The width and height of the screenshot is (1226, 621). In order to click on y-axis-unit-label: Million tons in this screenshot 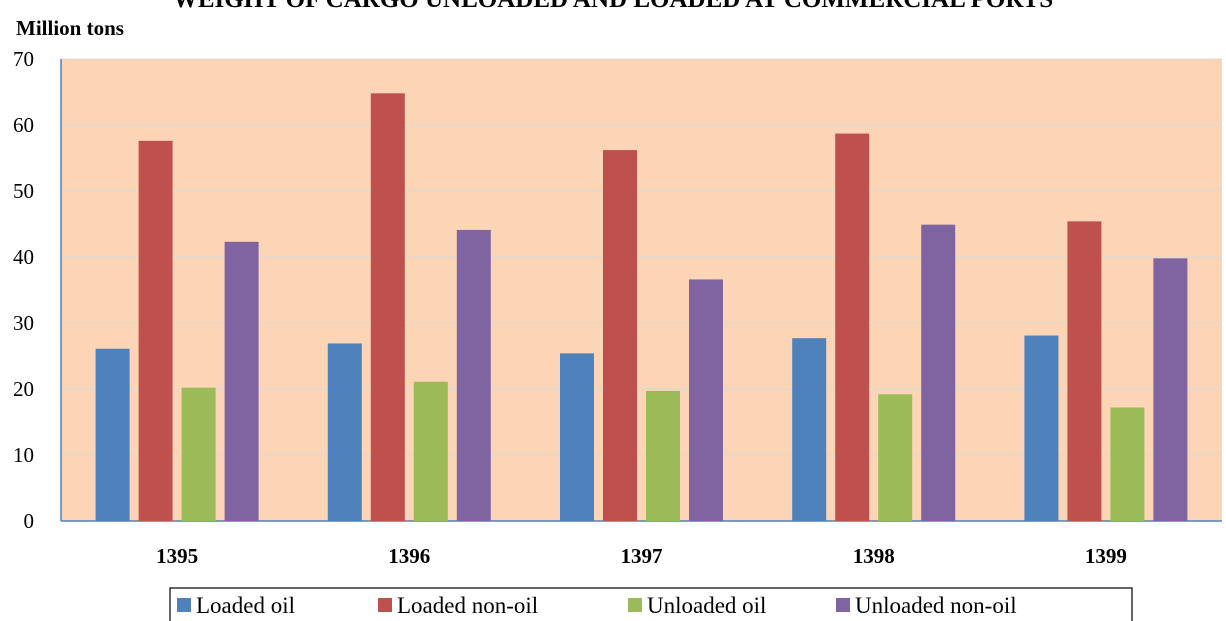, I will do `click(70, 28)`.